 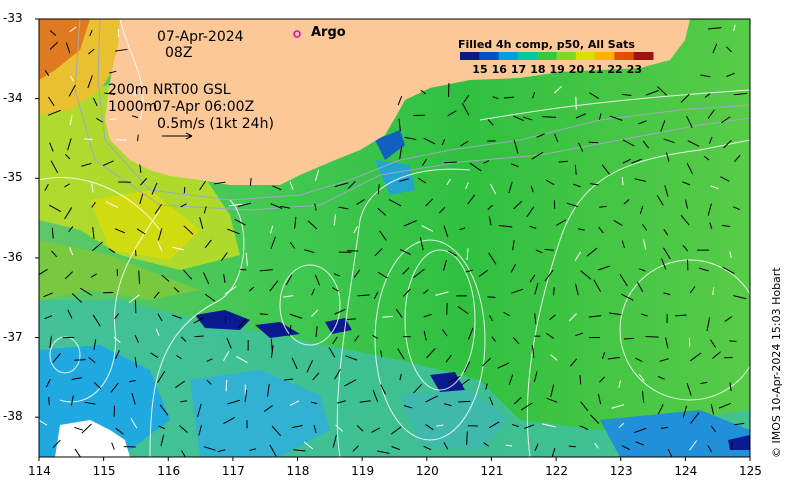 I want to click on x-tick-label: 114, so click(x=39, y=471).